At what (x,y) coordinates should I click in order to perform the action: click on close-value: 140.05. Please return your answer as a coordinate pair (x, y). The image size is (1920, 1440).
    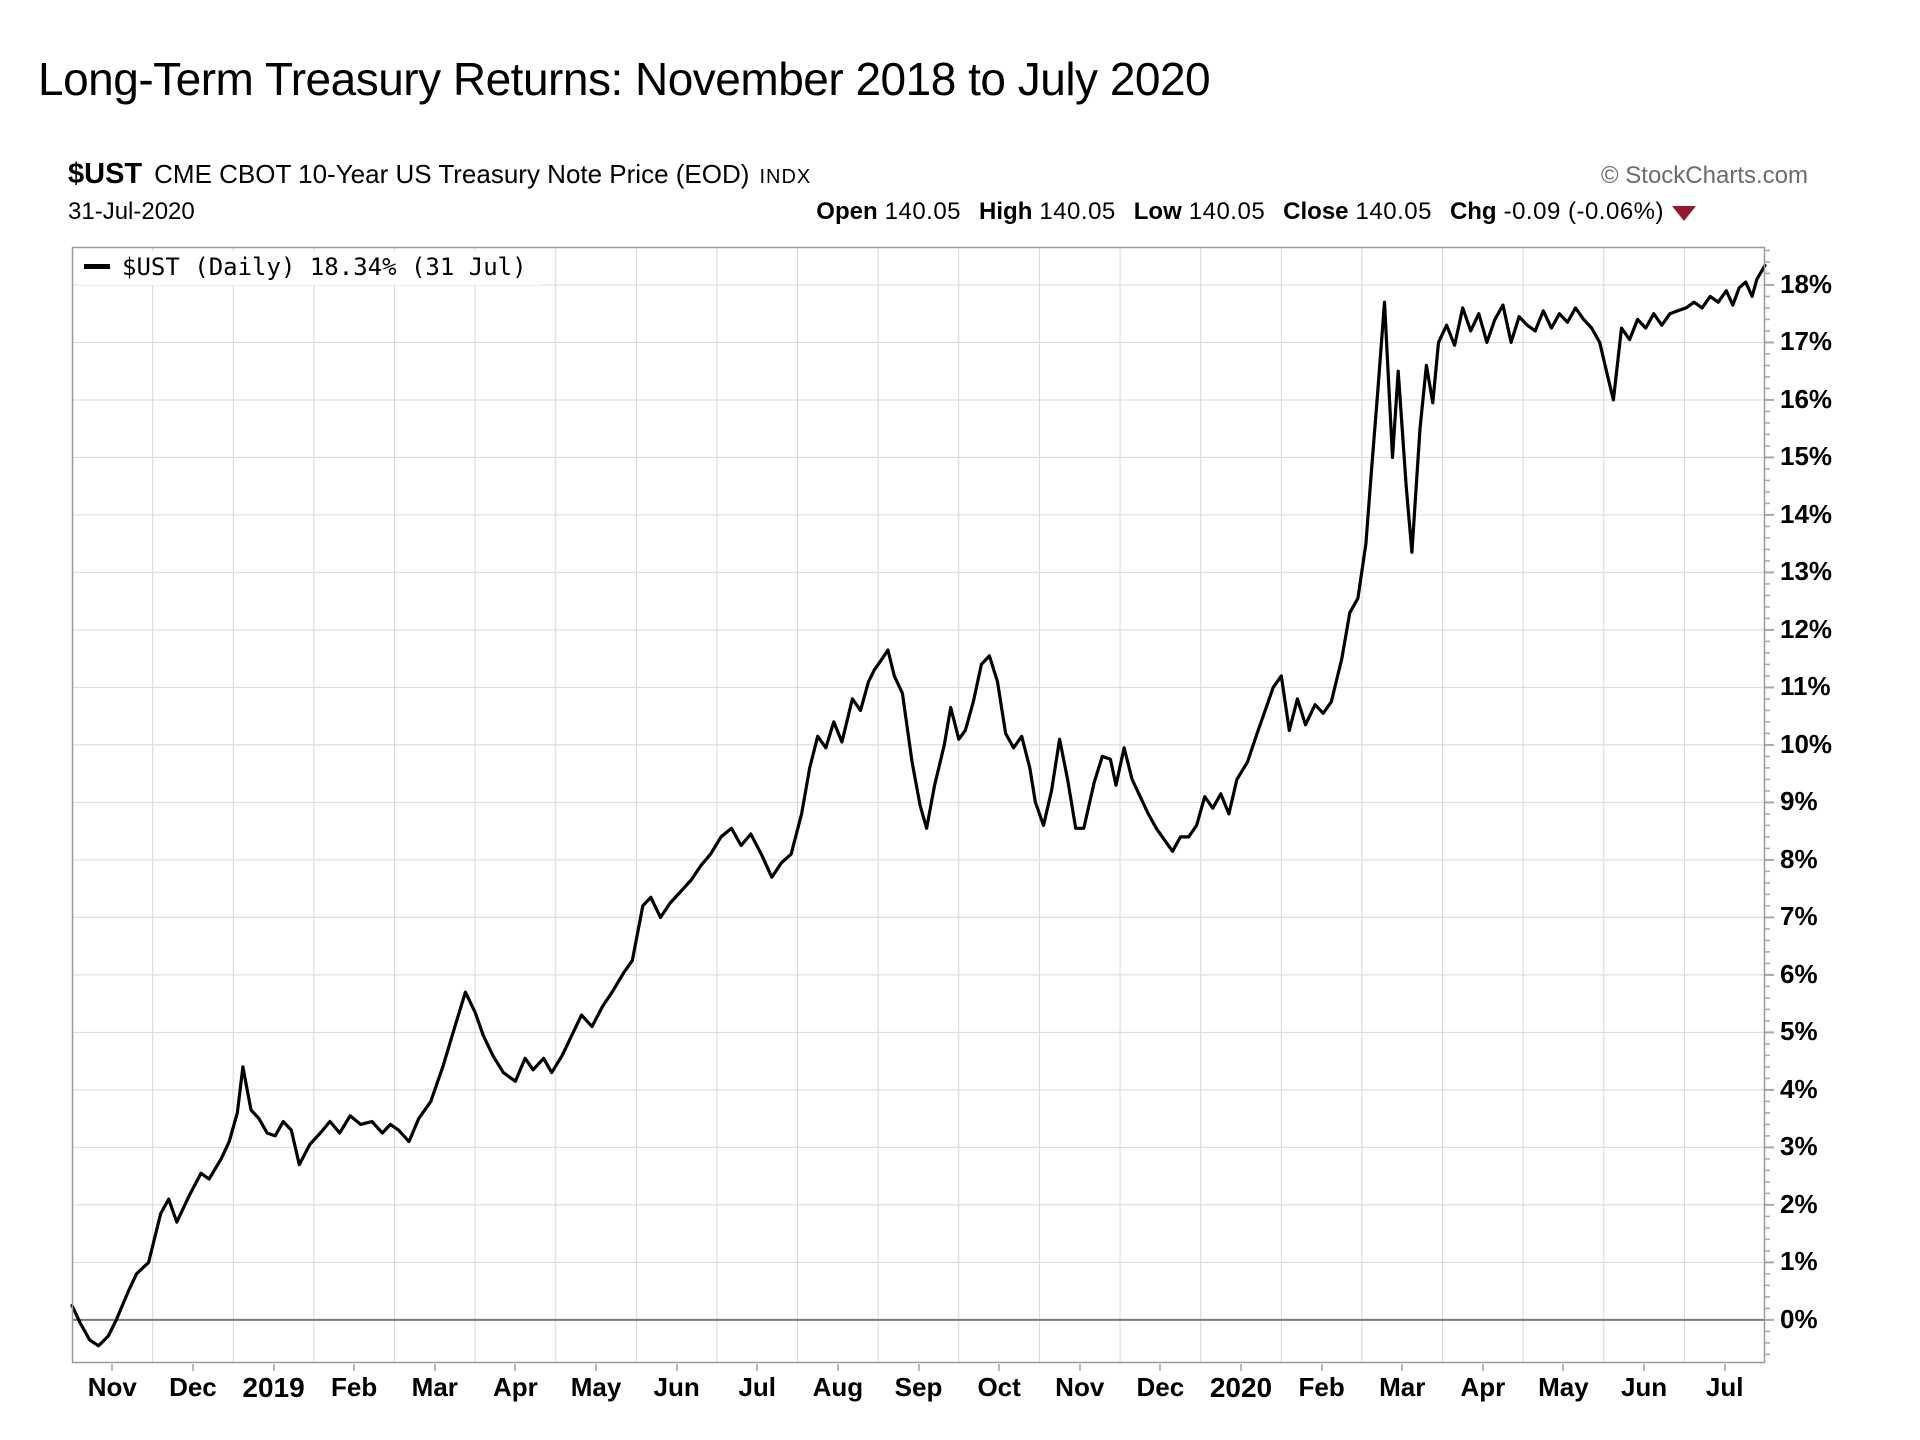
    Looking at the image, I should click on (1393, 211).